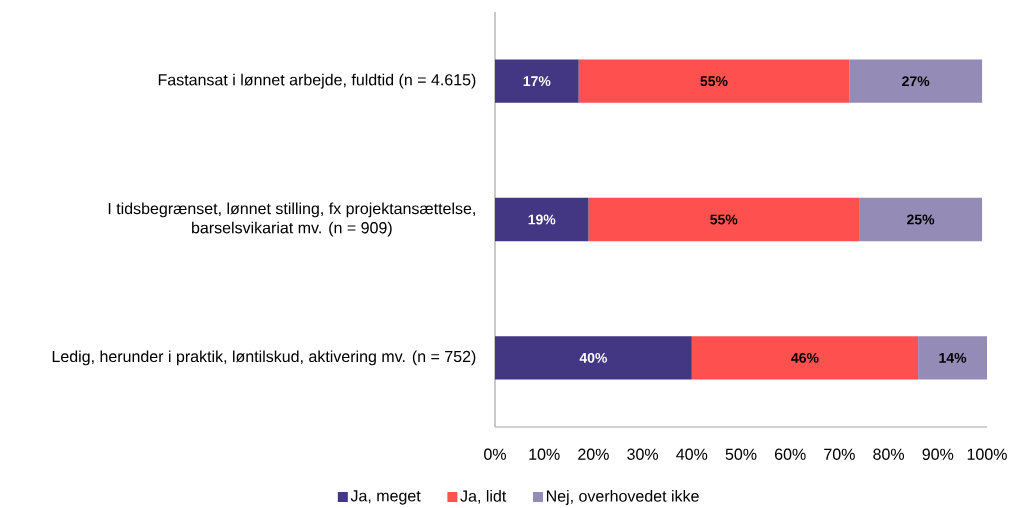 This screenshot has width=1011, height=508. I want to click on x-tick-label: 20%, so click(593, 454).